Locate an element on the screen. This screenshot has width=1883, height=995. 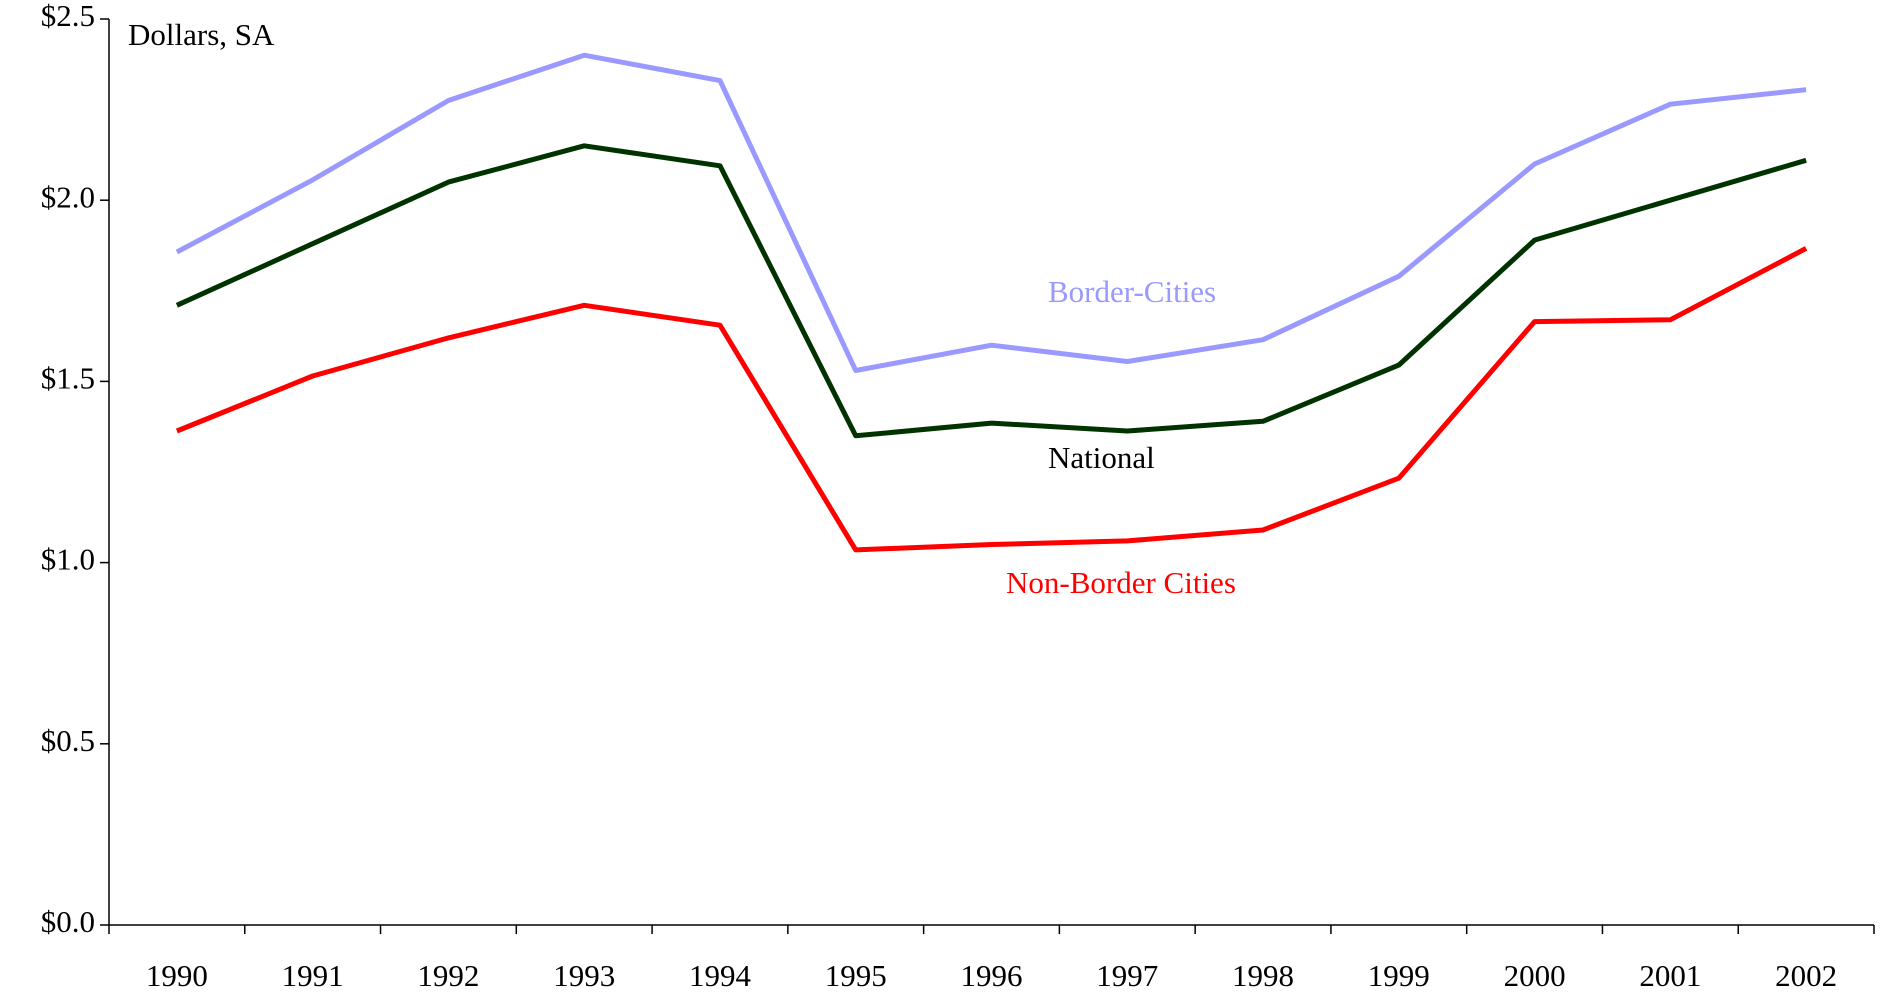
series-label: Border-Cities is located at coordinates (1132, 291).